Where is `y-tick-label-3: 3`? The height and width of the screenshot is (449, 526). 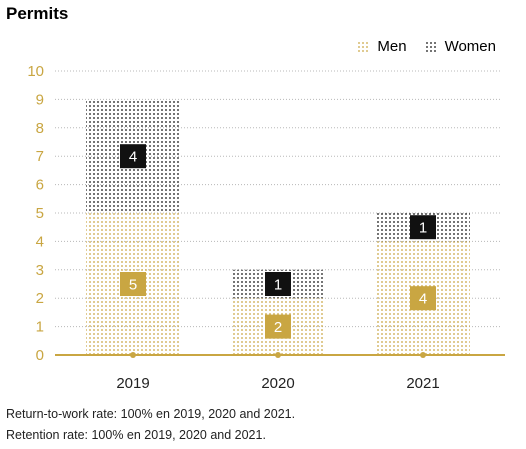
y-tick-label-3: 3 is located at coordinates (40, 270).